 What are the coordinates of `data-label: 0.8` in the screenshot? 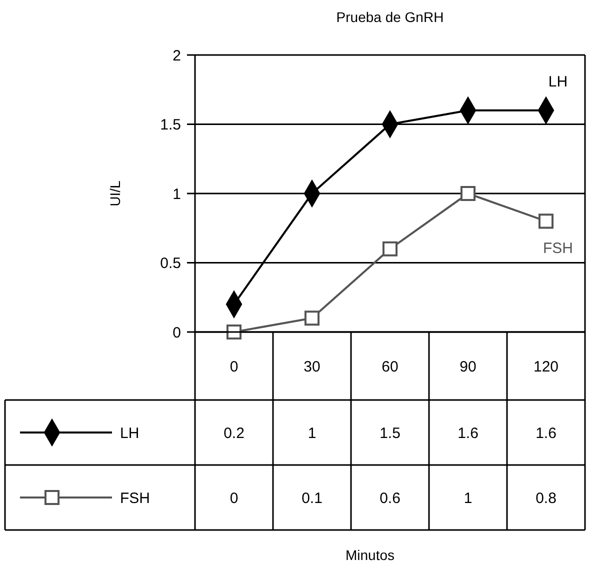 It's located at (546, 498).